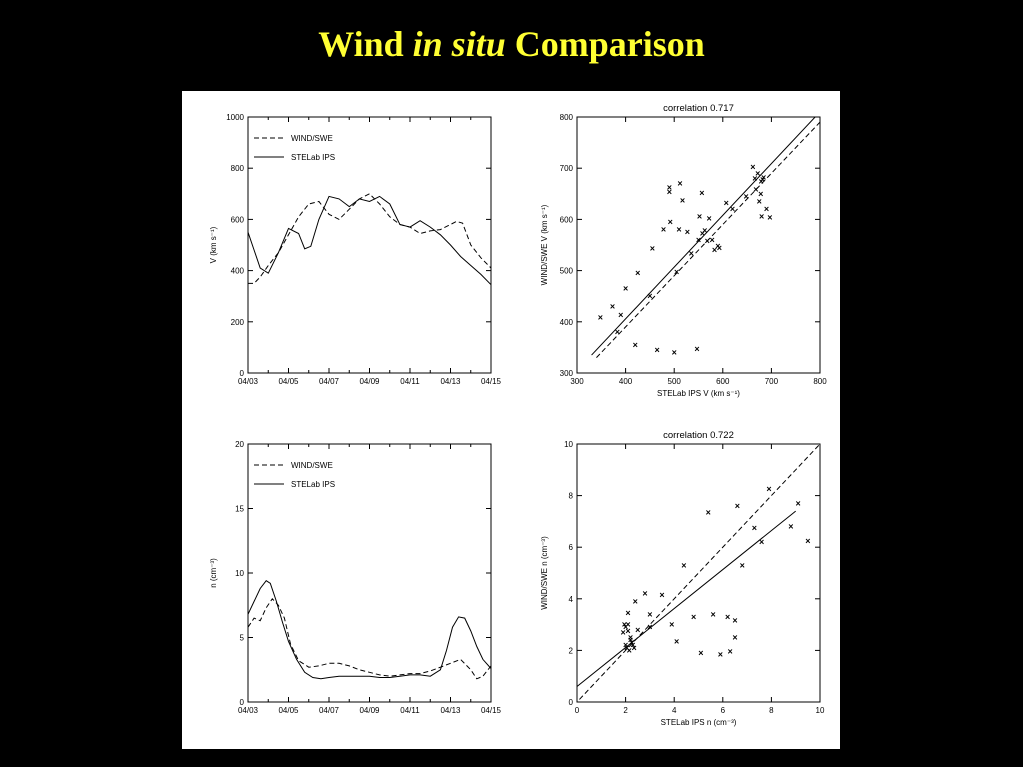  I want to click on x-tick-label: 4, so click(674, 710).